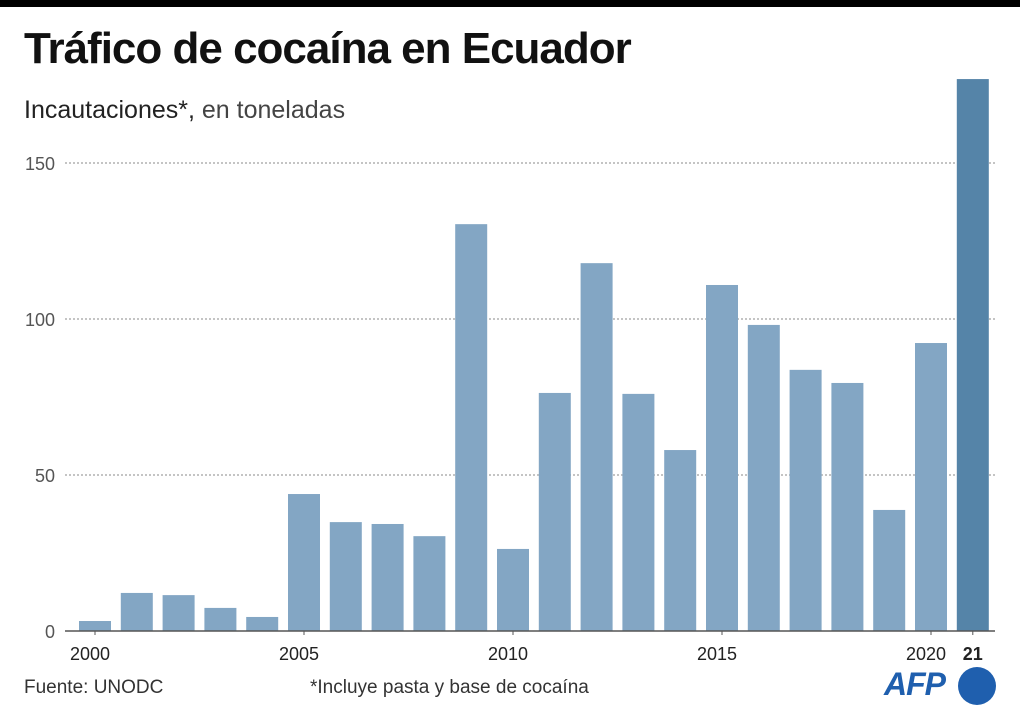 The image size is (1020, 720). What do you see at coordinates (90, 654) in the screenshot?
I see `x-tick-label: 2000` at bounding box center [90, 654].